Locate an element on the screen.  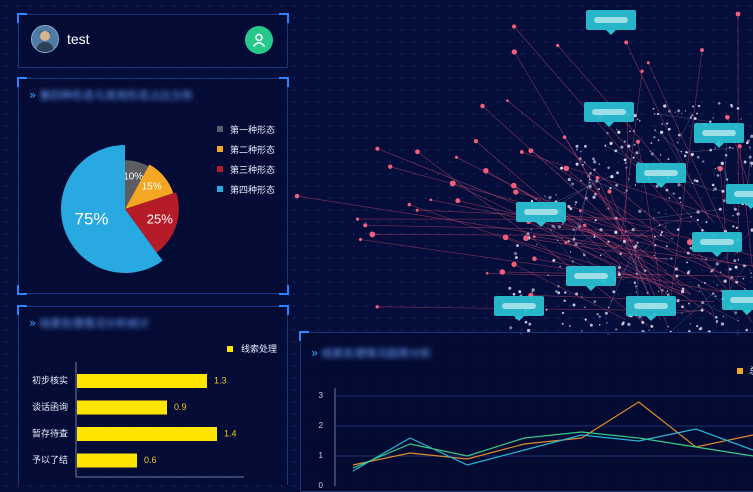
pie-legend-item: 第三种形态 is located at coordinates (246, 169).